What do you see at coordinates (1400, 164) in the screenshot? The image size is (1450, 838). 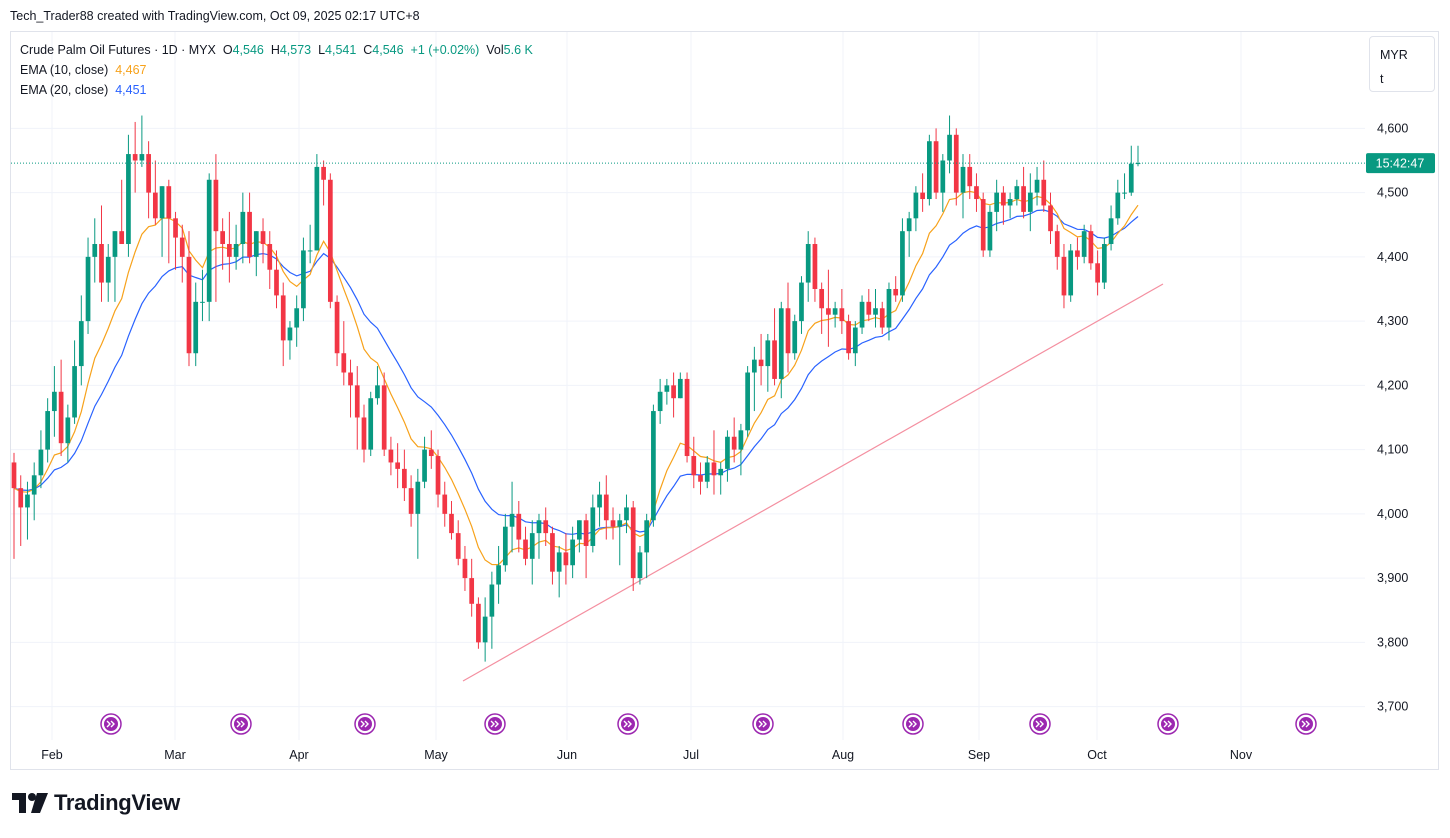 I see `countdown-text: 15:42:47` at bounding box center [1400, 164].